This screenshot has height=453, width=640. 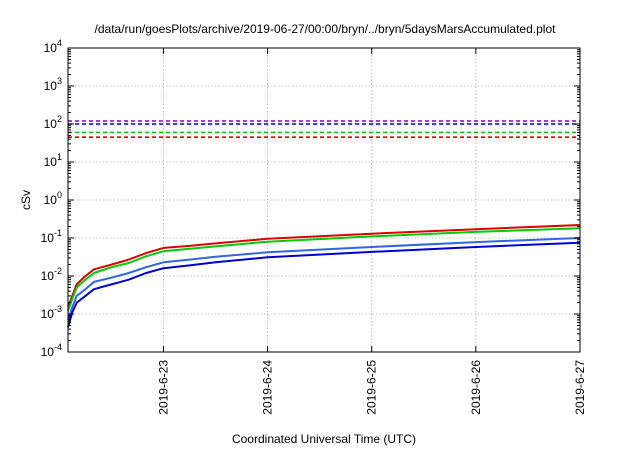 I want to click on x-tick-label: 2019-6-25, so click(x=372, y=387).